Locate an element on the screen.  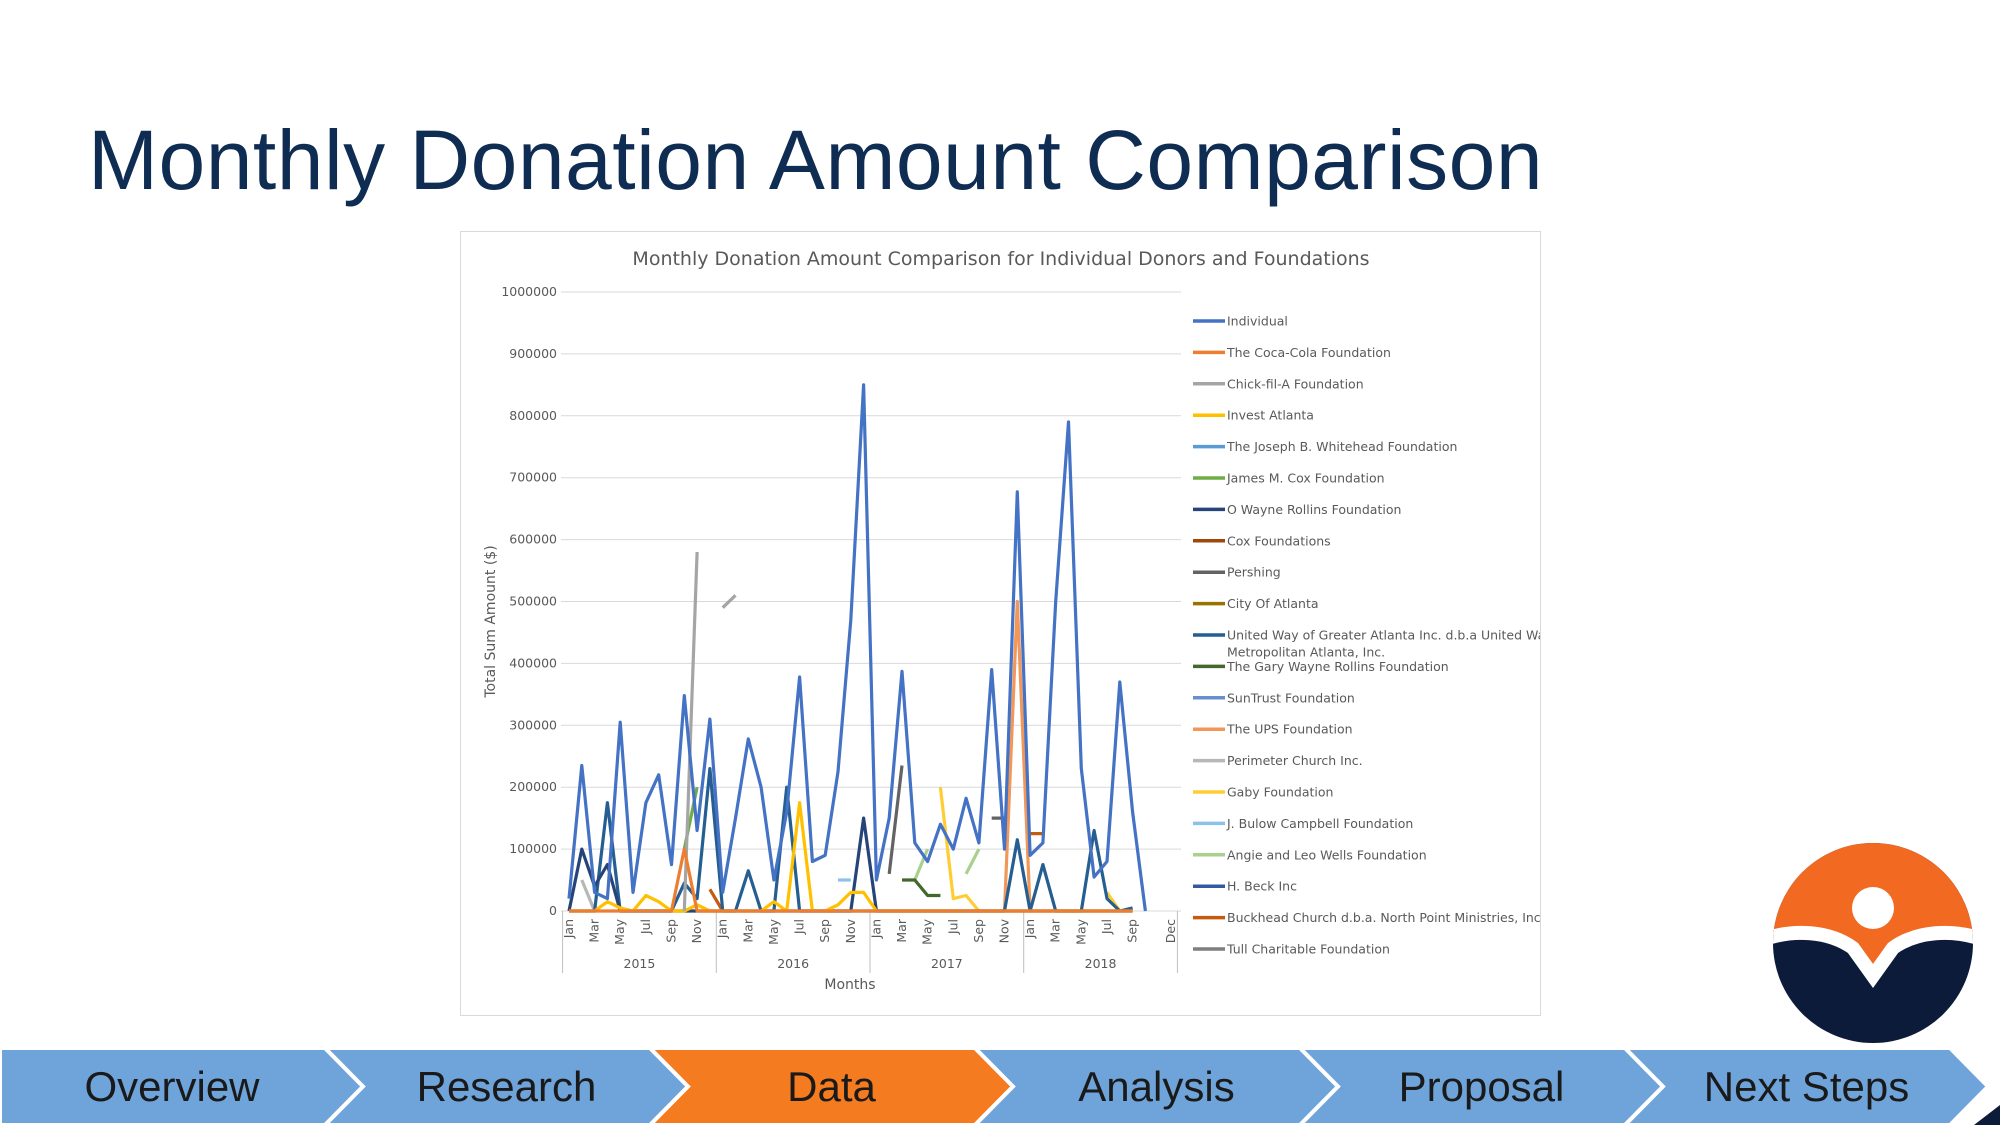
legend-entry: Individual is located at coordinates (1257, 321).